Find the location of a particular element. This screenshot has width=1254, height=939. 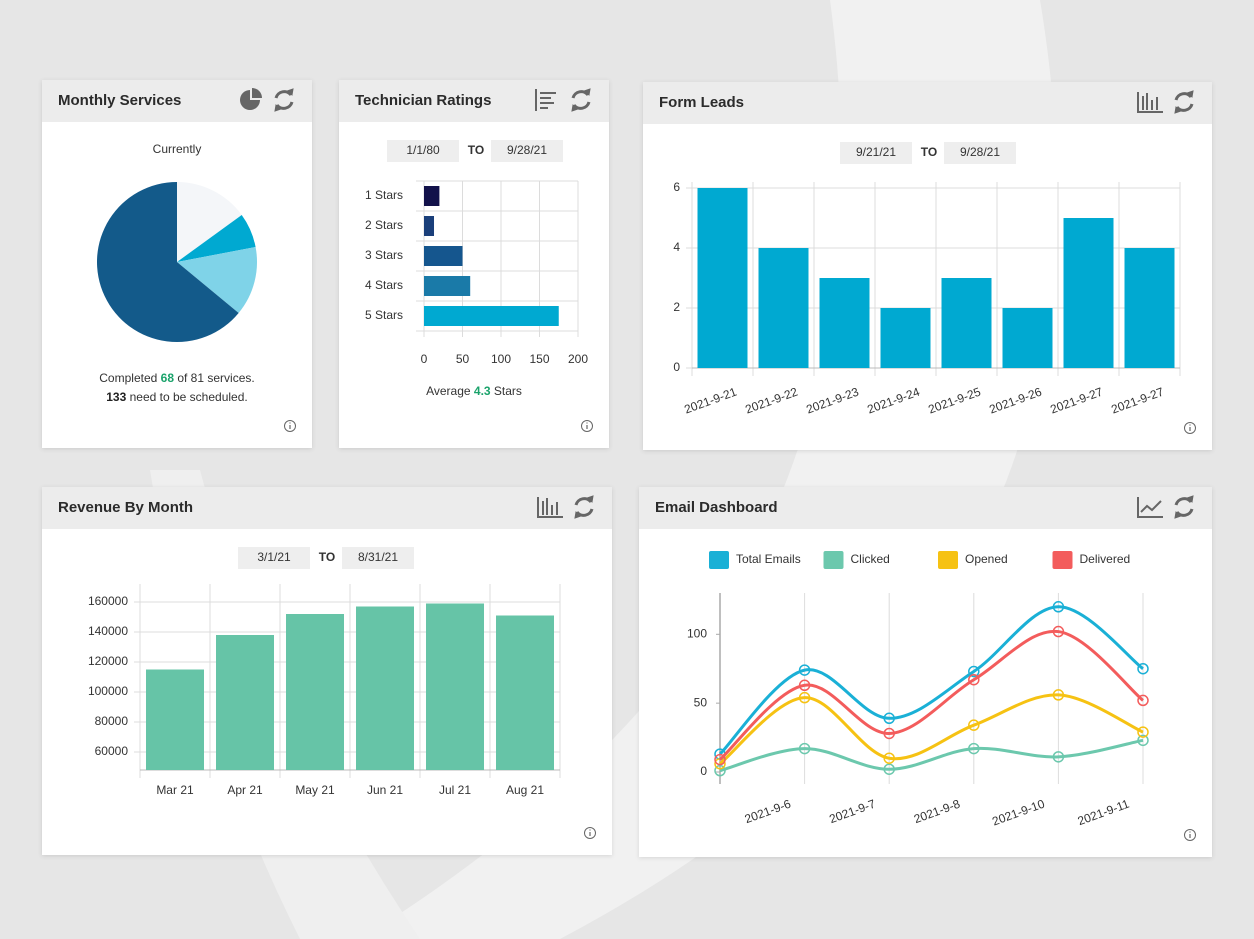

range-separator: TO is located at coordinates (929, 152).